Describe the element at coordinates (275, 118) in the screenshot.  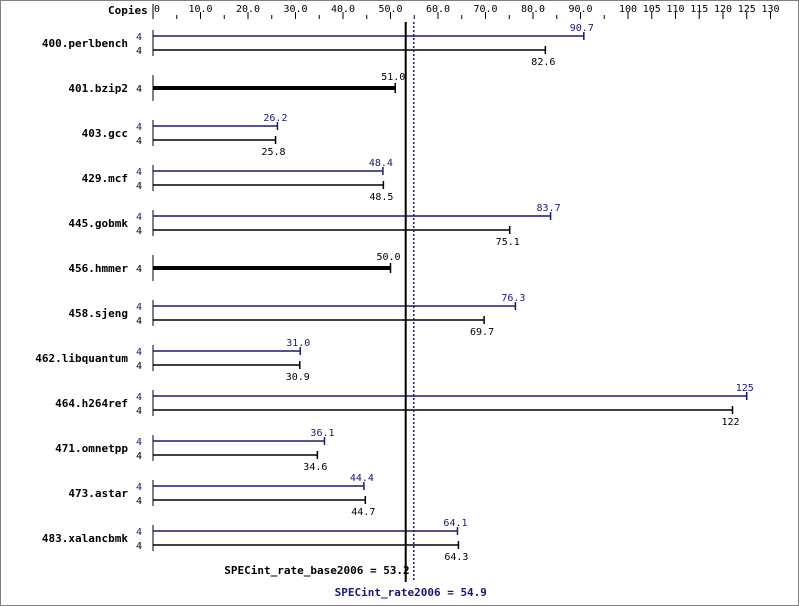
I see `peak-value-label: 26.2` at that location.